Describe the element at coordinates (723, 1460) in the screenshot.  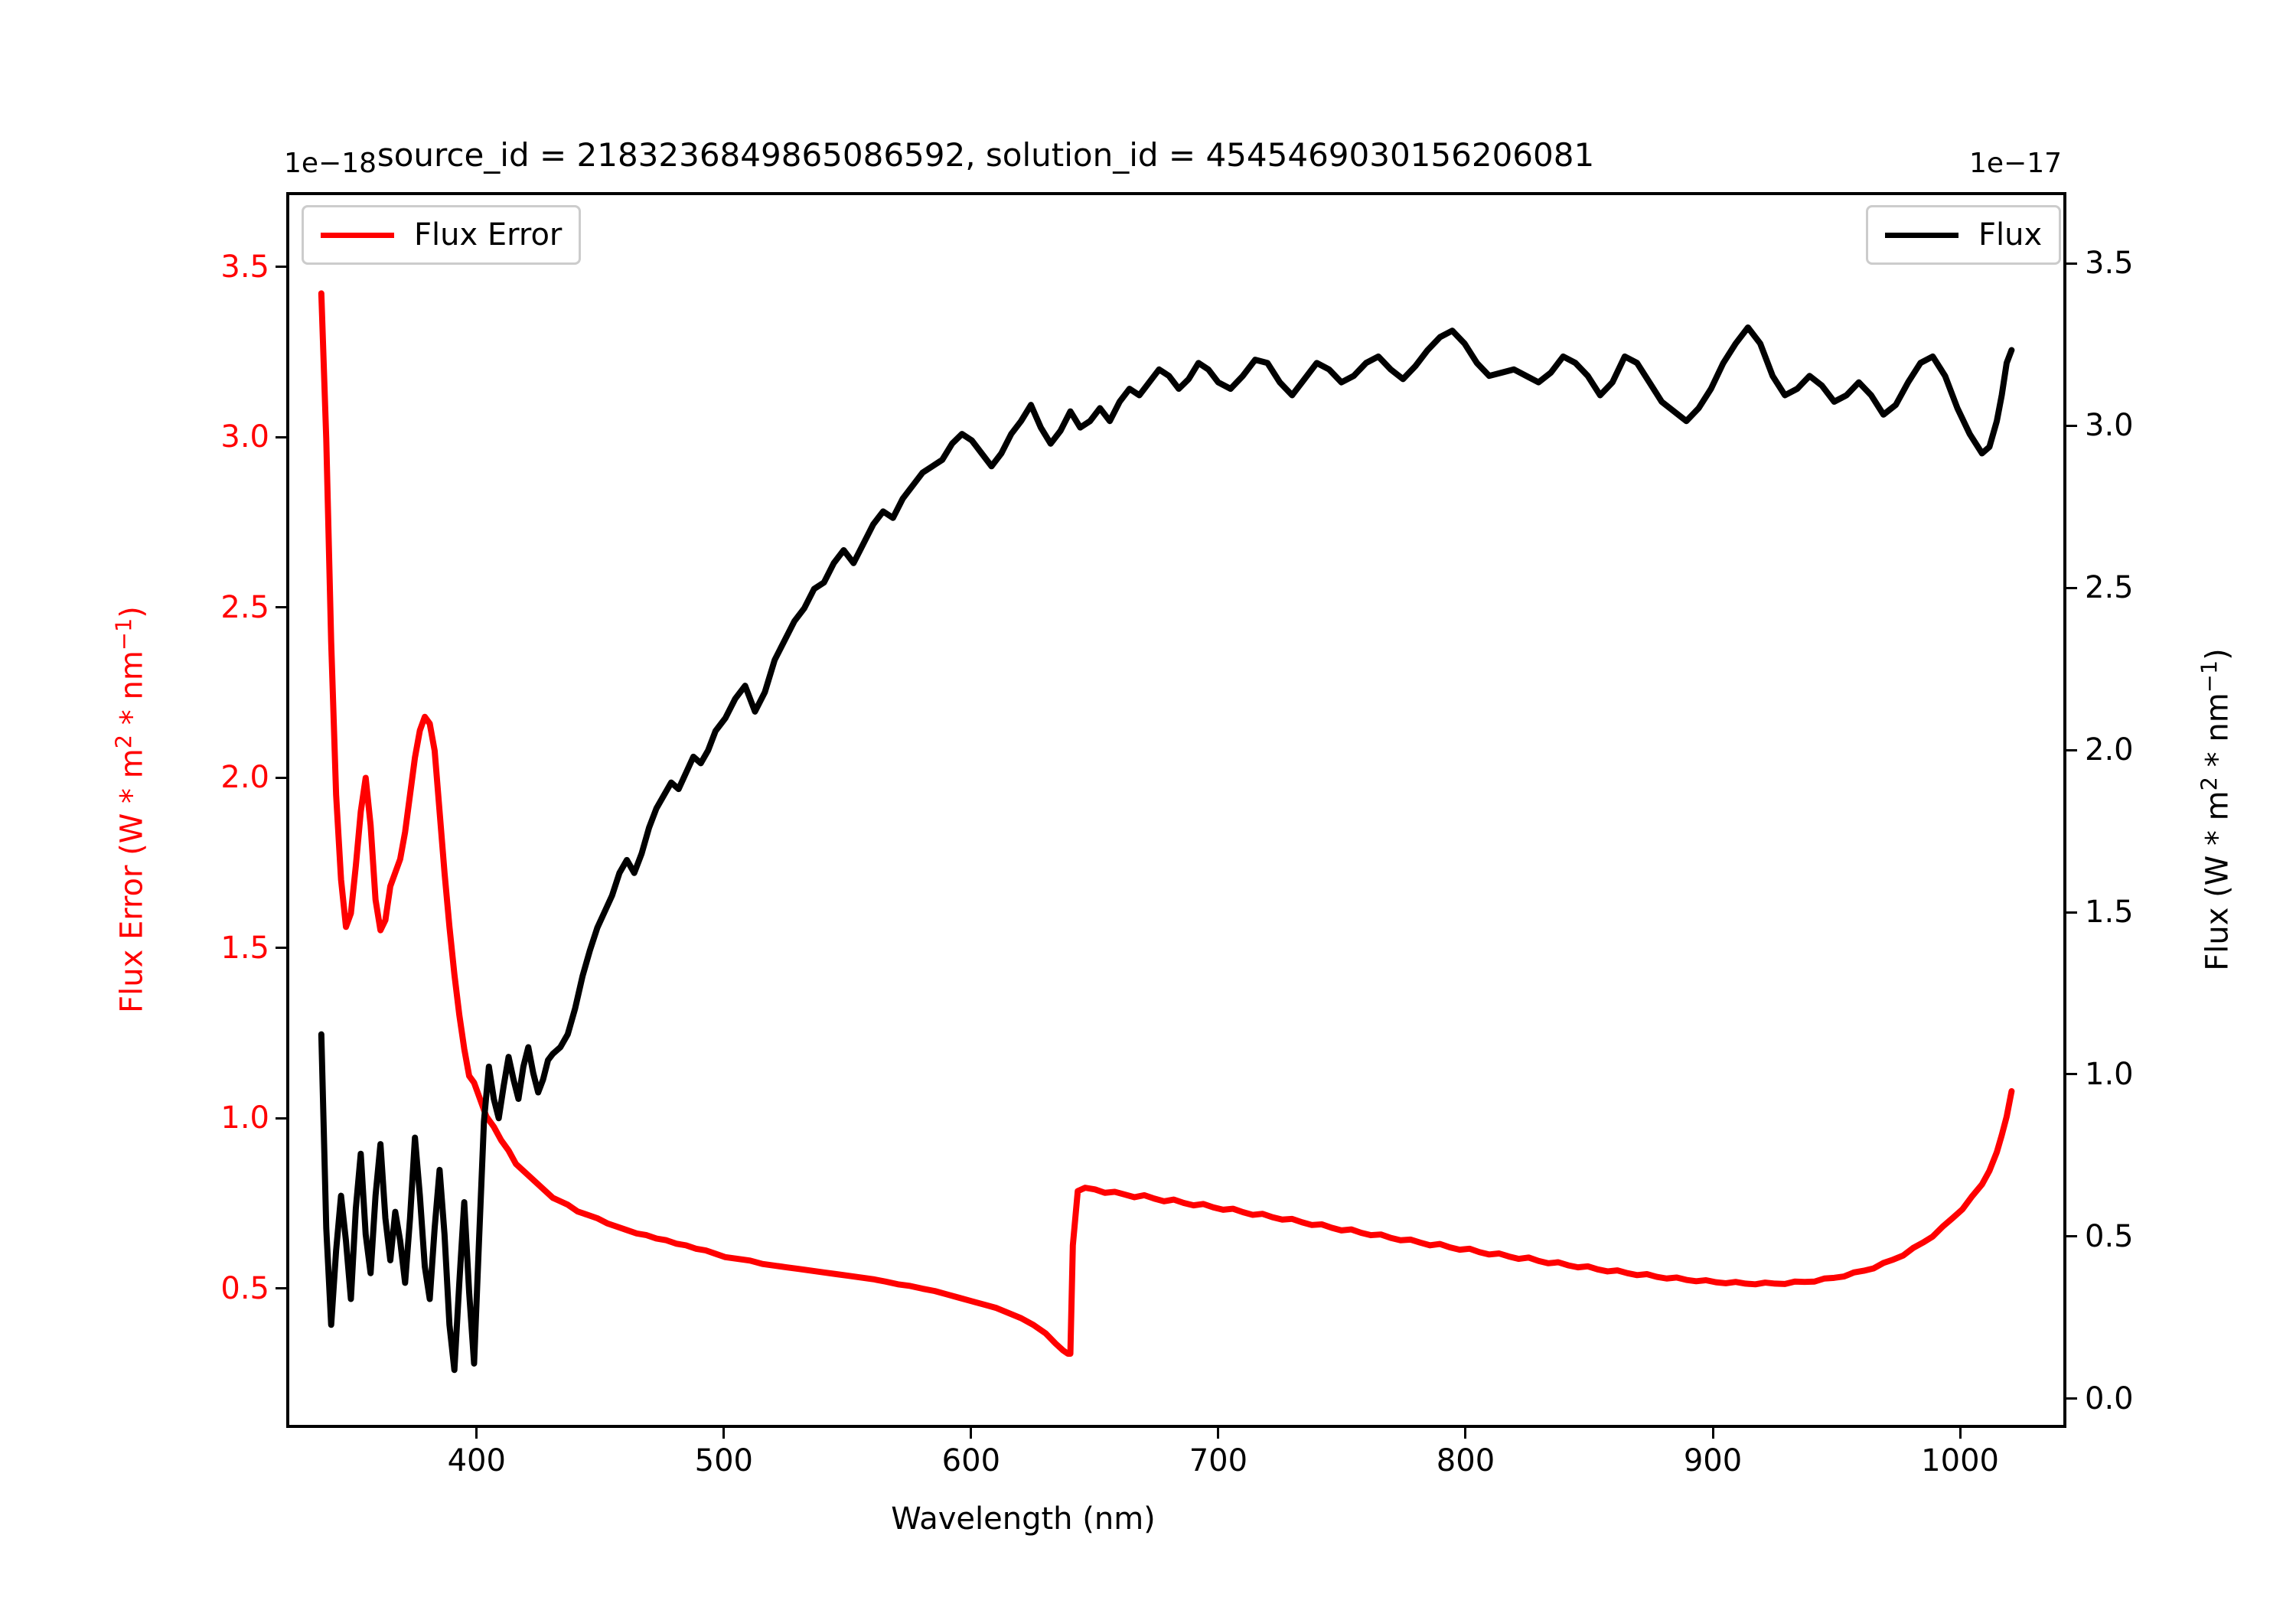
I see `x-tick-label-500: 500` at that location.